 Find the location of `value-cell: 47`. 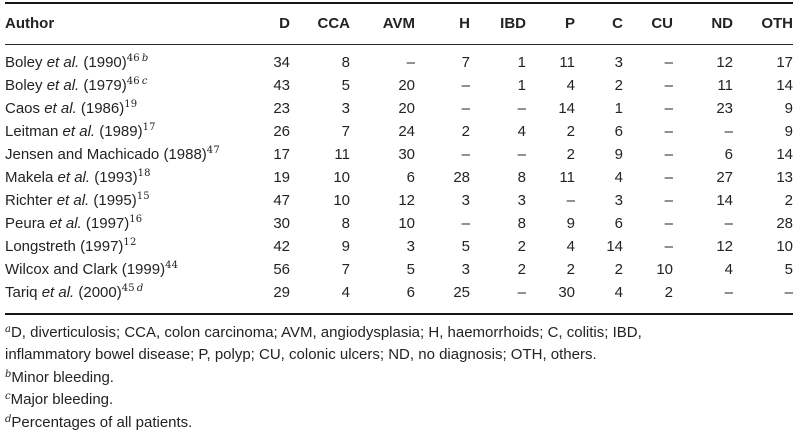

value-cell: 47 is located at coordinates (281, 200).